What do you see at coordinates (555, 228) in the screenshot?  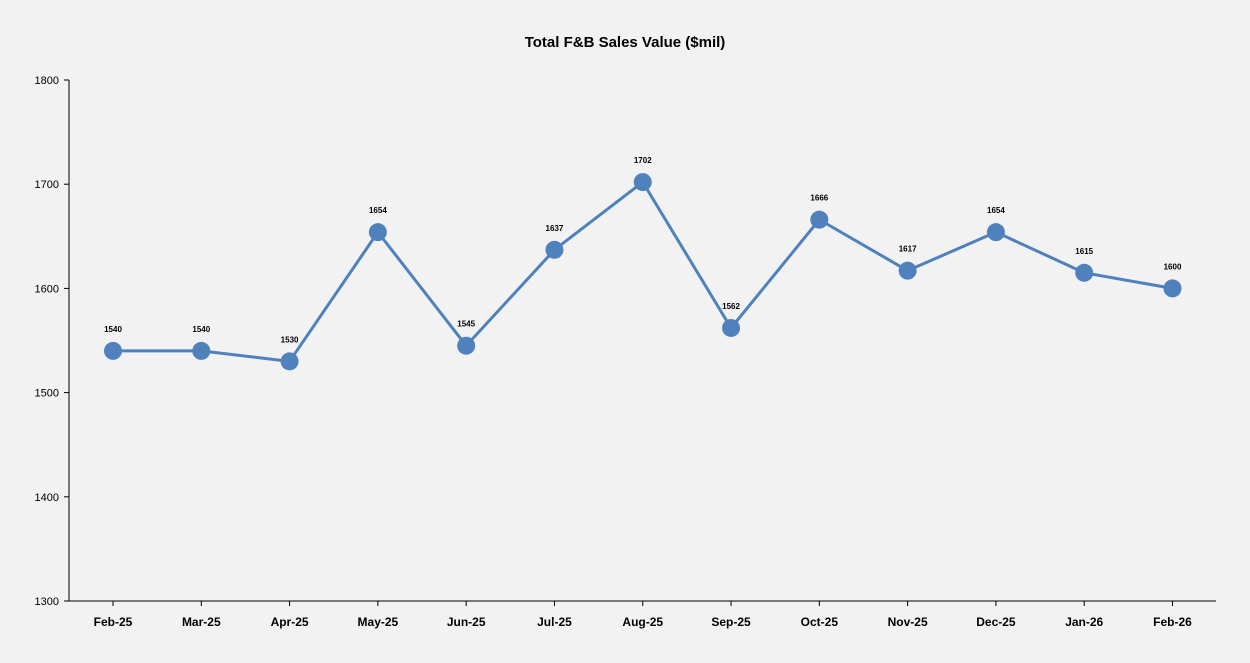 I see `data-label: 1637` at bounding box center [555, 228].